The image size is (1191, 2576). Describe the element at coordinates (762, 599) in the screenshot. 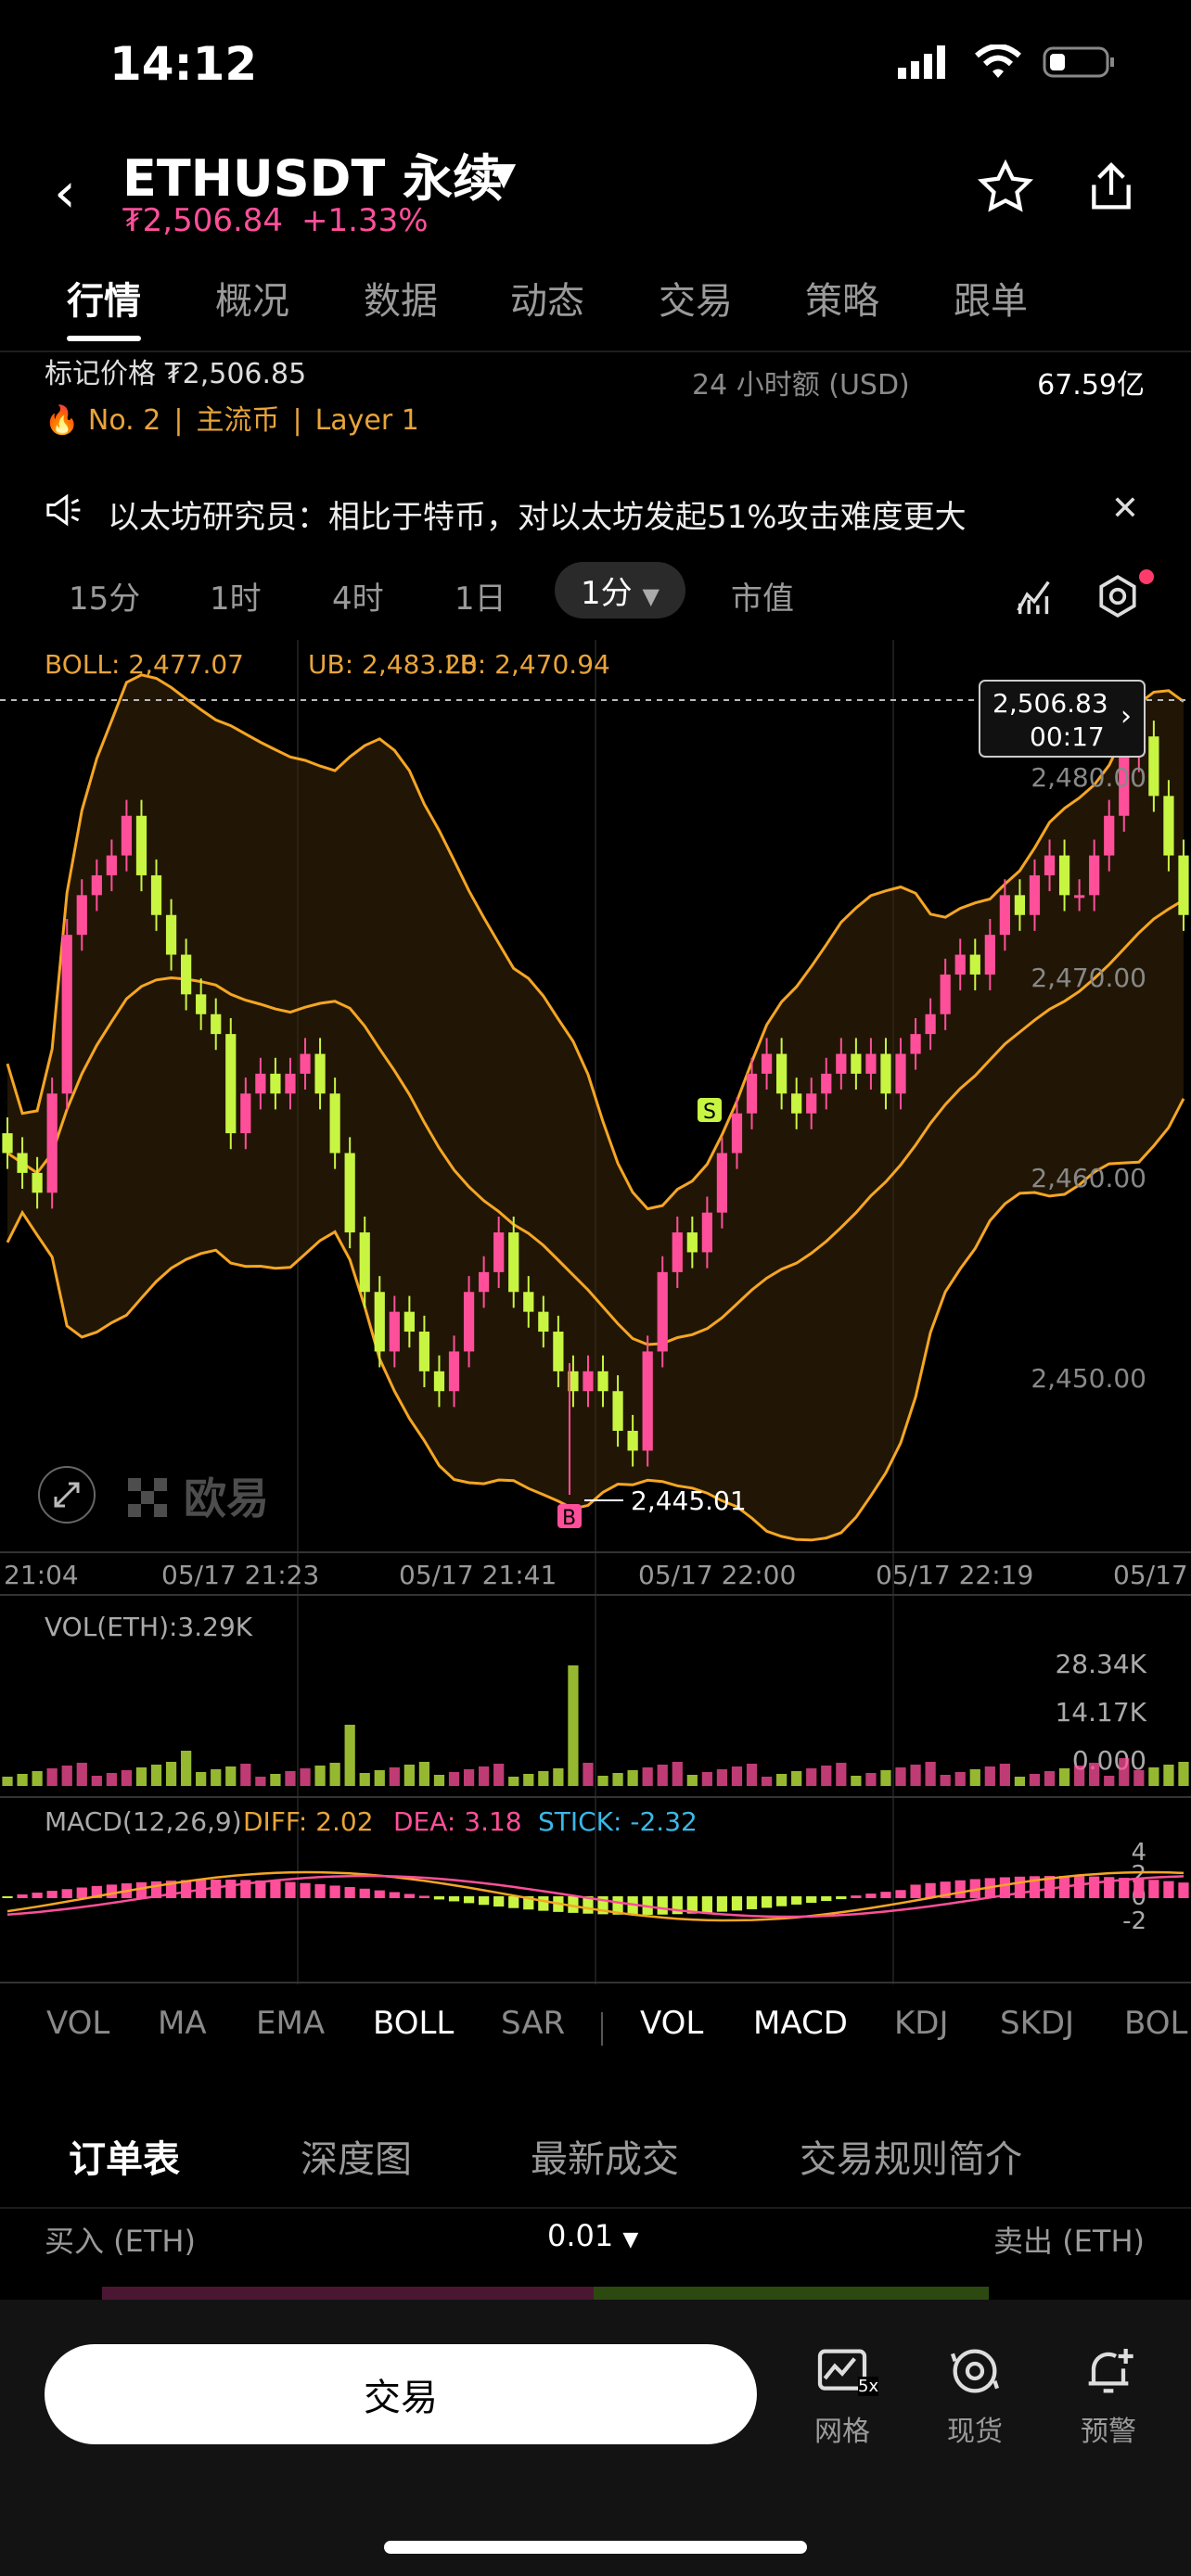

I see `tf-marketcap: 市值` at that location.